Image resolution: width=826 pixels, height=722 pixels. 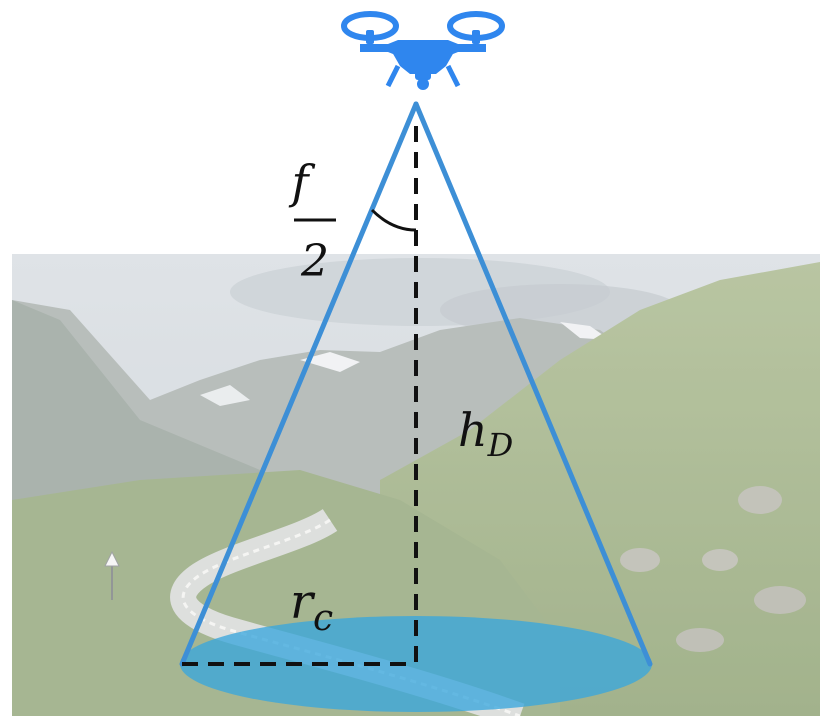 I want to click on angle-numerator: f, so click(x=301, y=182).